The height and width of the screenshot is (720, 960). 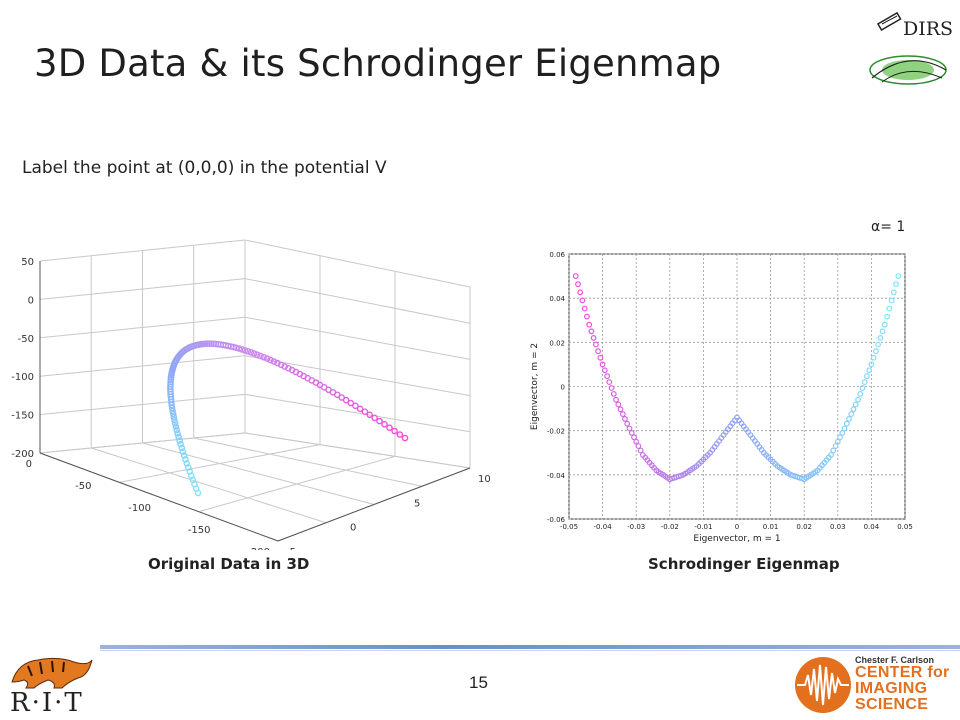 What do you see at coordinates (417, 503) in the screenshot?
I see `x-tick-label: 5` at bounding box center [417, 503].